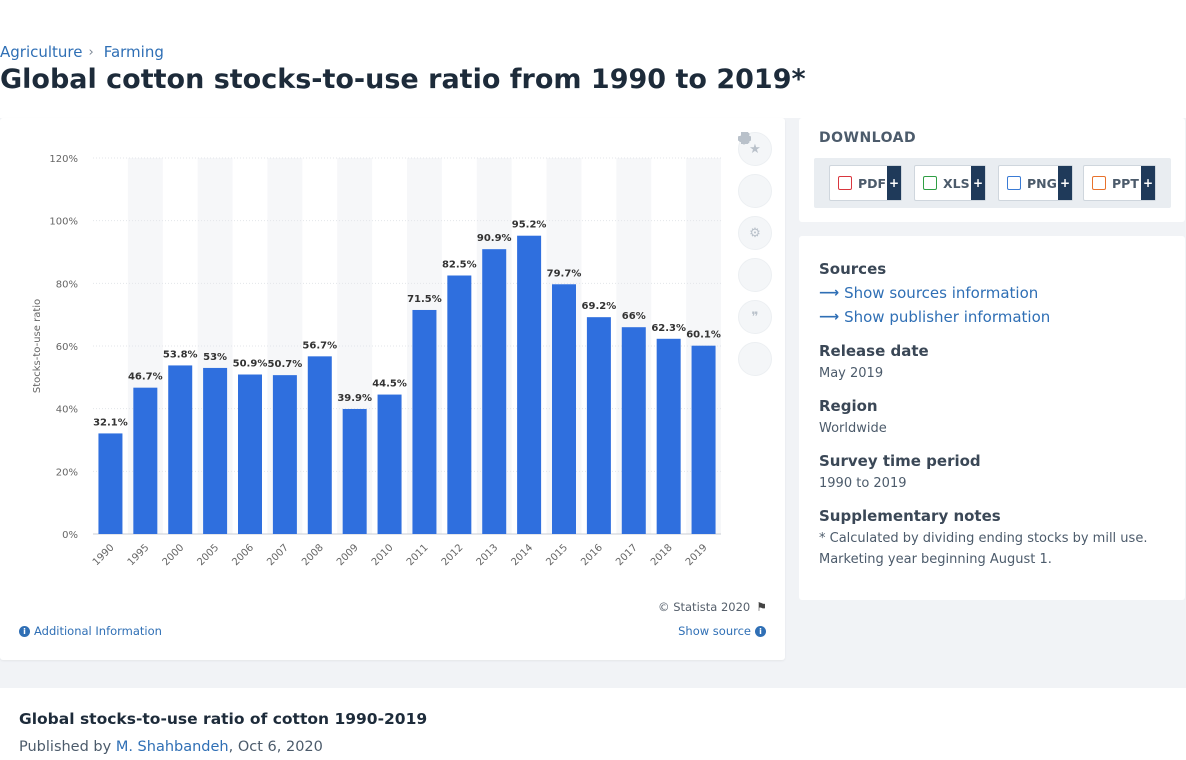  I want to click on bar-1995, so click(145, 460).